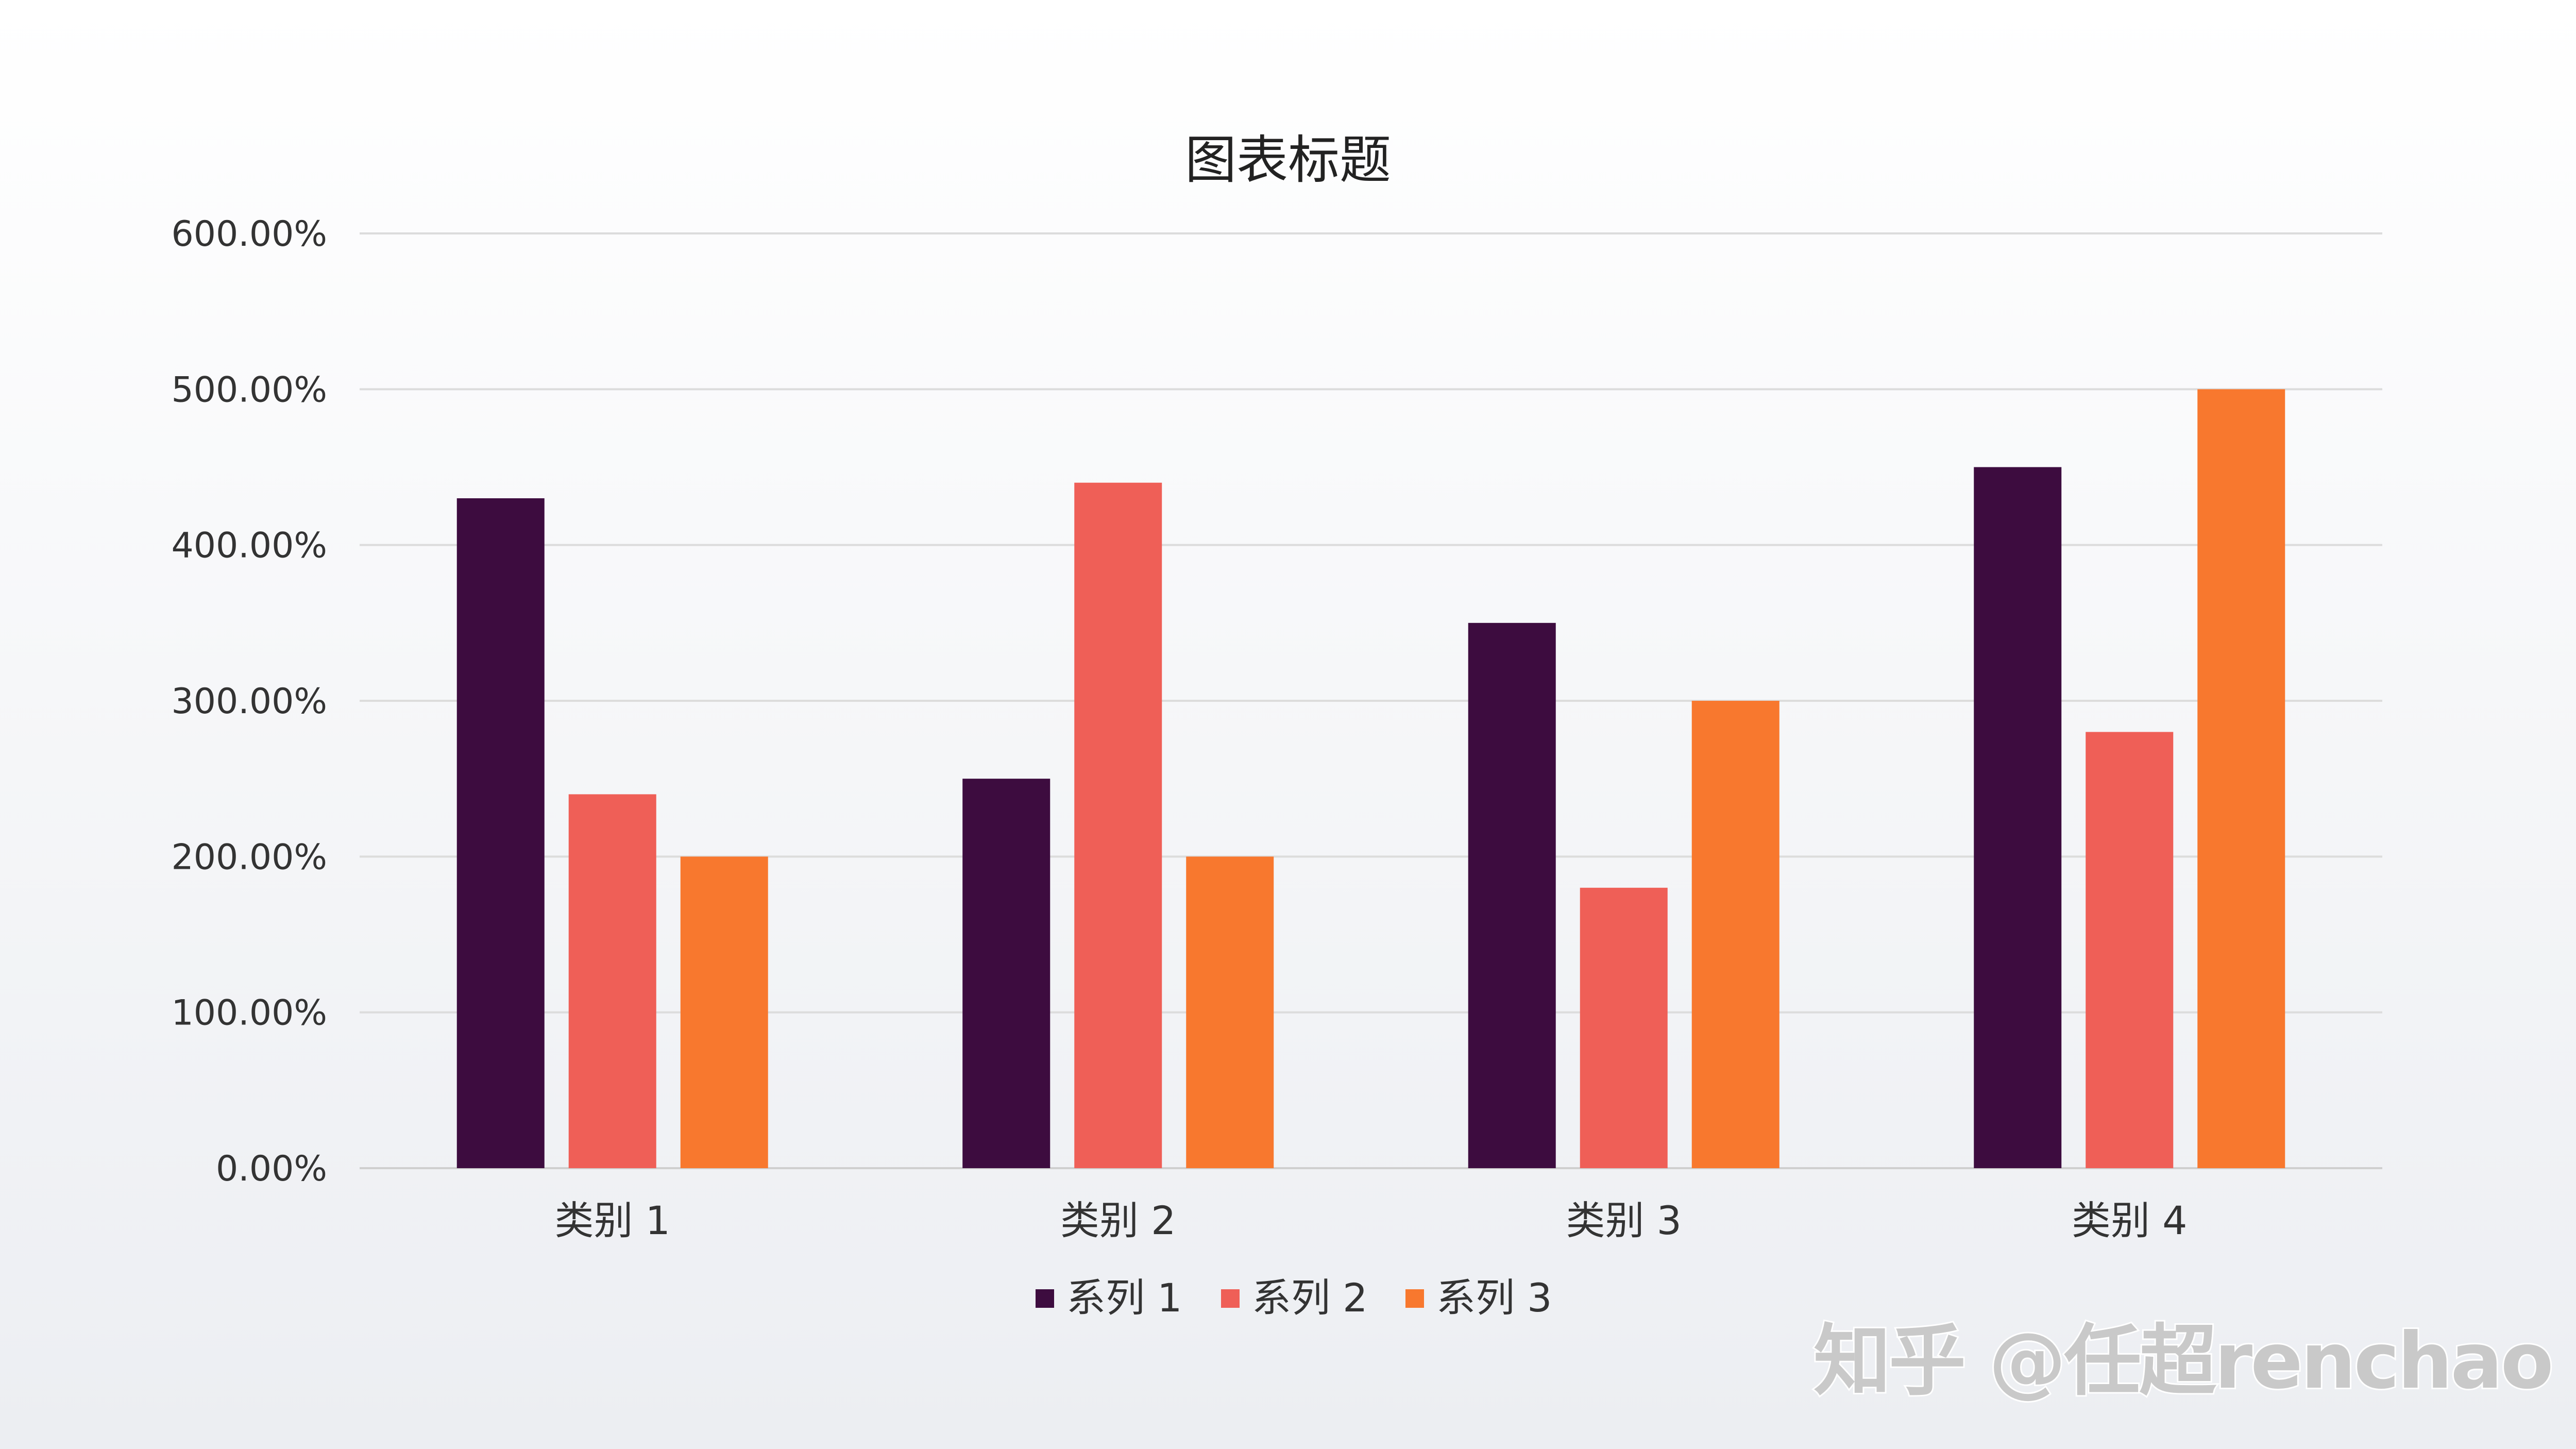 This screenshot has height=1449, width=2576. What do you see at coordinates (249, 701) in the screenshot?
I see `y-tick-label: 300.00%` at bounding box center [249, 701].